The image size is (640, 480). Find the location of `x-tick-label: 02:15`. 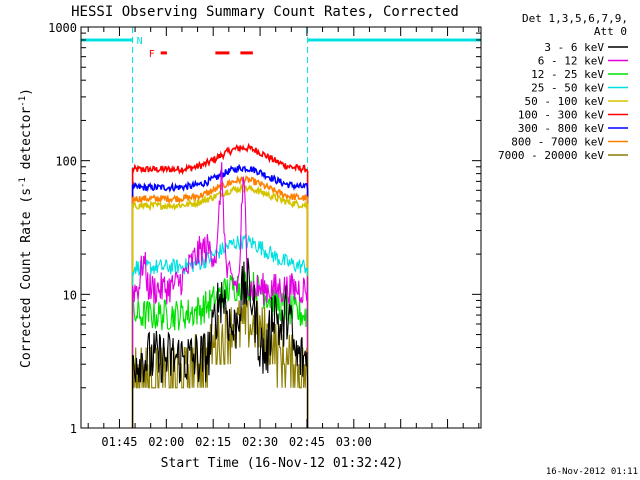

x-tick-label: 02:15 is located at coordinates (213, 442).